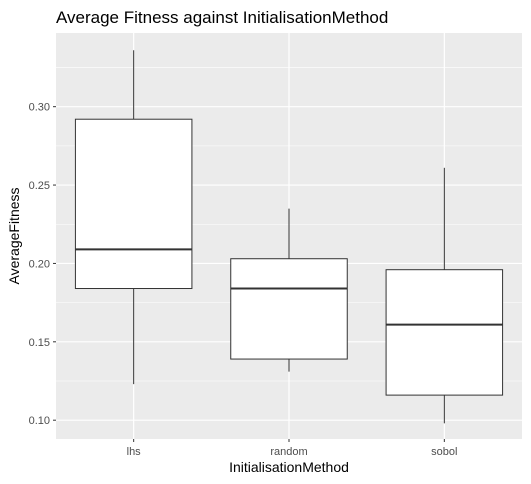 The image size is (531, 484). Describe the element at coordinates (39, 343) in the screenshot. I see `y-tick-label: 0.15` at that location.